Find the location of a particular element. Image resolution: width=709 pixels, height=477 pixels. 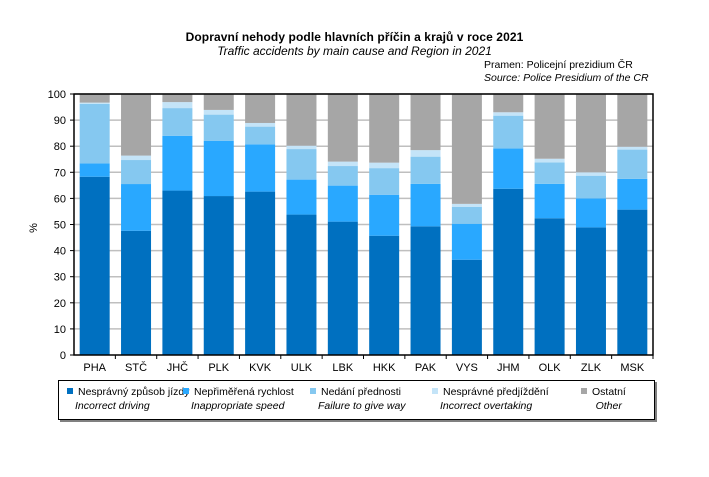

x-tick-label: PLK is located at coordinates (218, 368).